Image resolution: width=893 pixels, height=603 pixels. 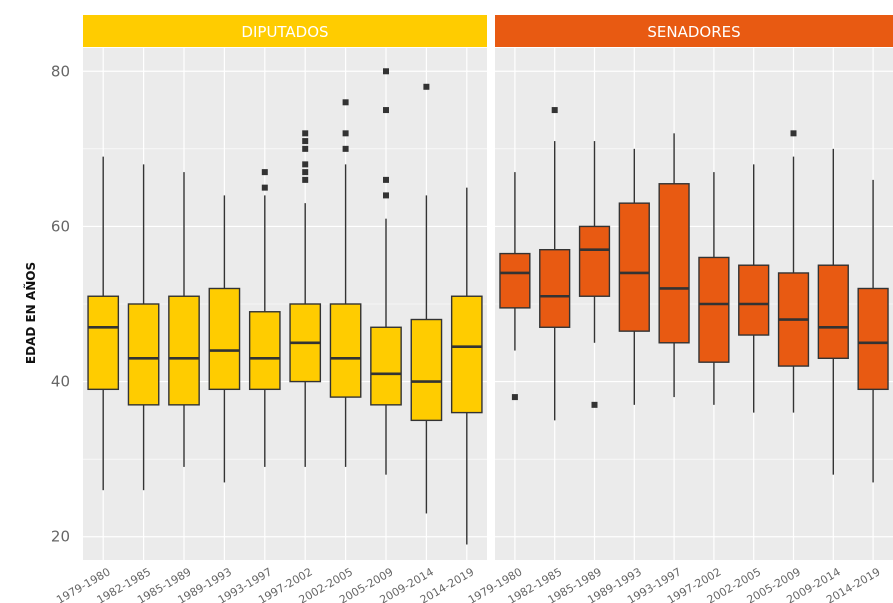 What do you see at coordinates (30, 313) in the screenshot?
I see `y-axis-title: EDAD EN AÑOS` at bounding box center [30, 313].